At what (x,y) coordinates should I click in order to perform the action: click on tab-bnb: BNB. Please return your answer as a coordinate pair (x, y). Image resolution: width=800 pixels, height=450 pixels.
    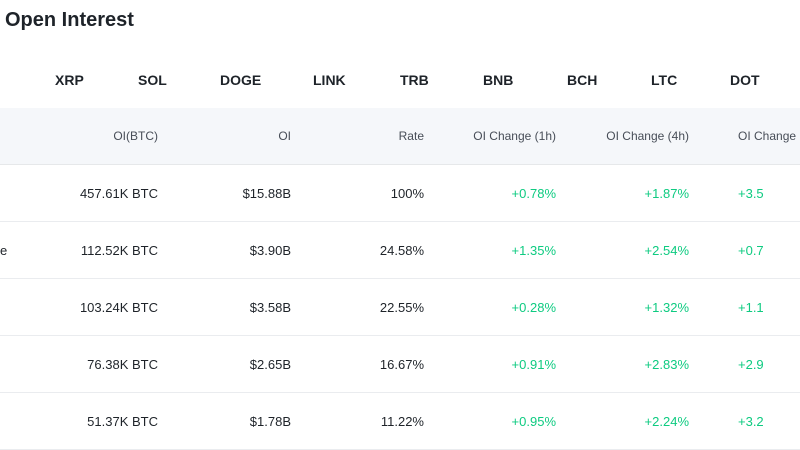
    Looking at the image, I should click on (498, 80).